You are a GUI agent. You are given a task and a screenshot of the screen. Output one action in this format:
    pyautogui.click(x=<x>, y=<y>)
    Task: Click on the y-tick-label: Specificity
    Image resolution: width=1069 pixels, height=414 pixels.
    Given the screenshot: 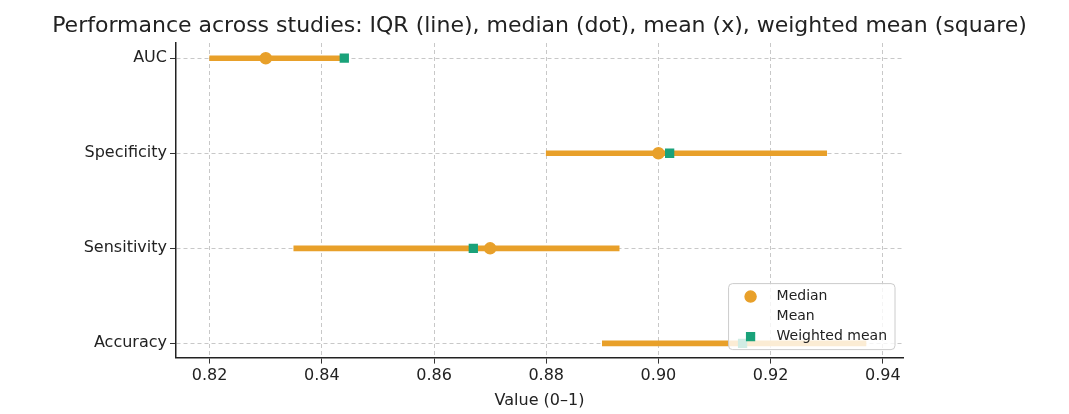 What is the action you would take?
    pyautogui.click(x=125, y=152)
    